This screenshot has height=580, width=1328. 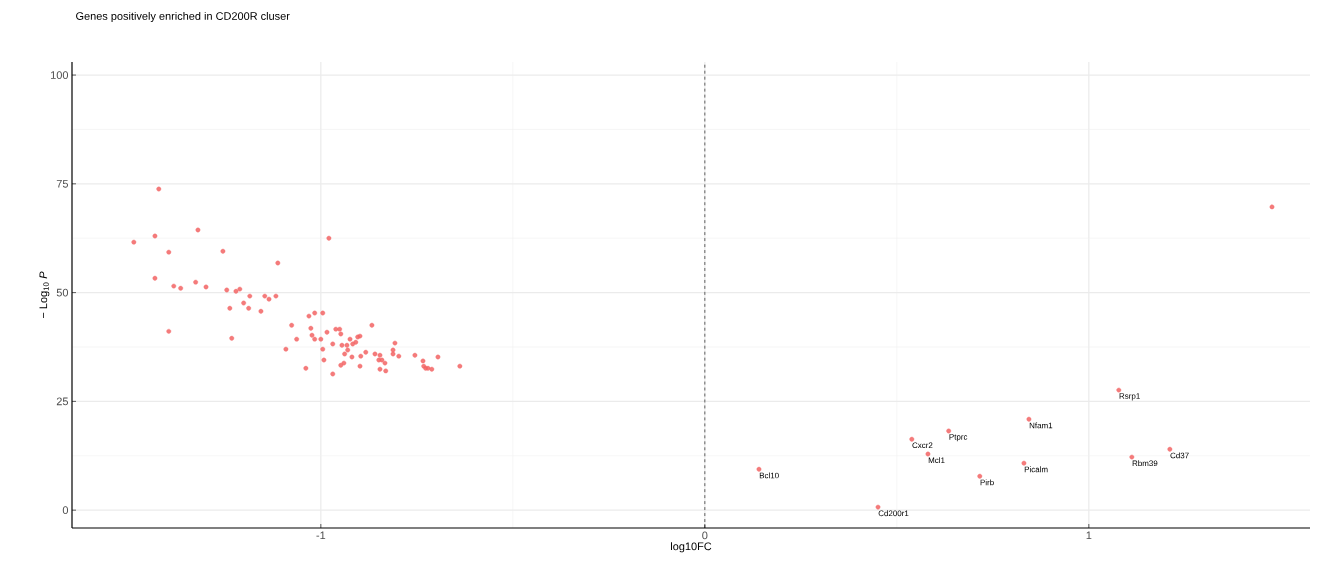 I want to click on y-tick-label: 100, so click(x=60, y=75).